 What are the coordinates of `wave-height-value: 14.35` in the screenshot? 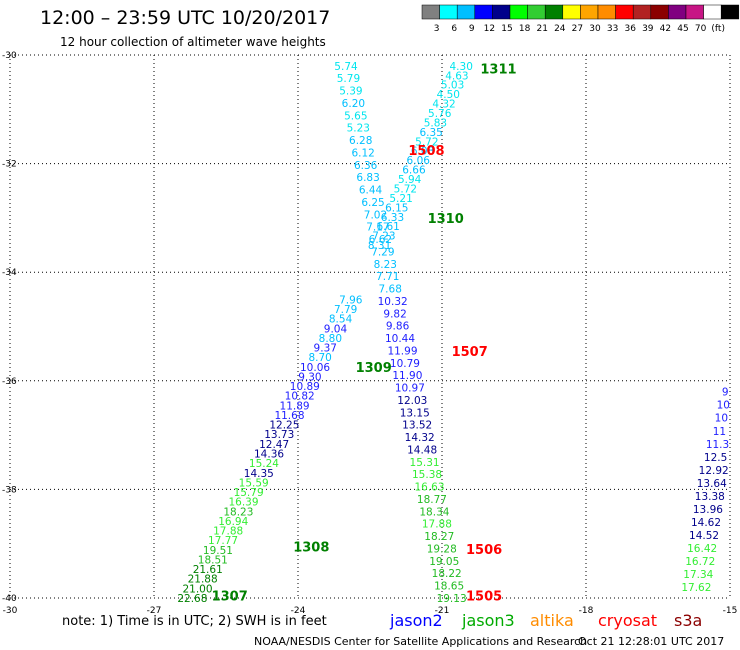 It's located at (259, 474).